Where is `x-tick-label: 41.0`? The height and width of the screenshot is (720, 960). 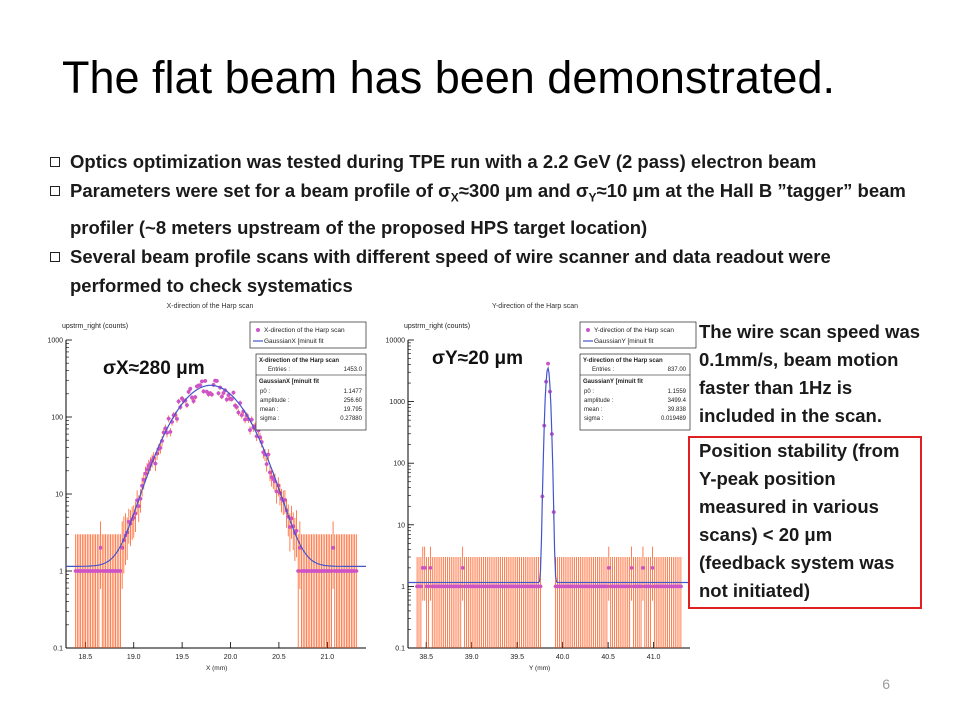
x-tick-label: 41.0 is located at coordinates (654, 657).